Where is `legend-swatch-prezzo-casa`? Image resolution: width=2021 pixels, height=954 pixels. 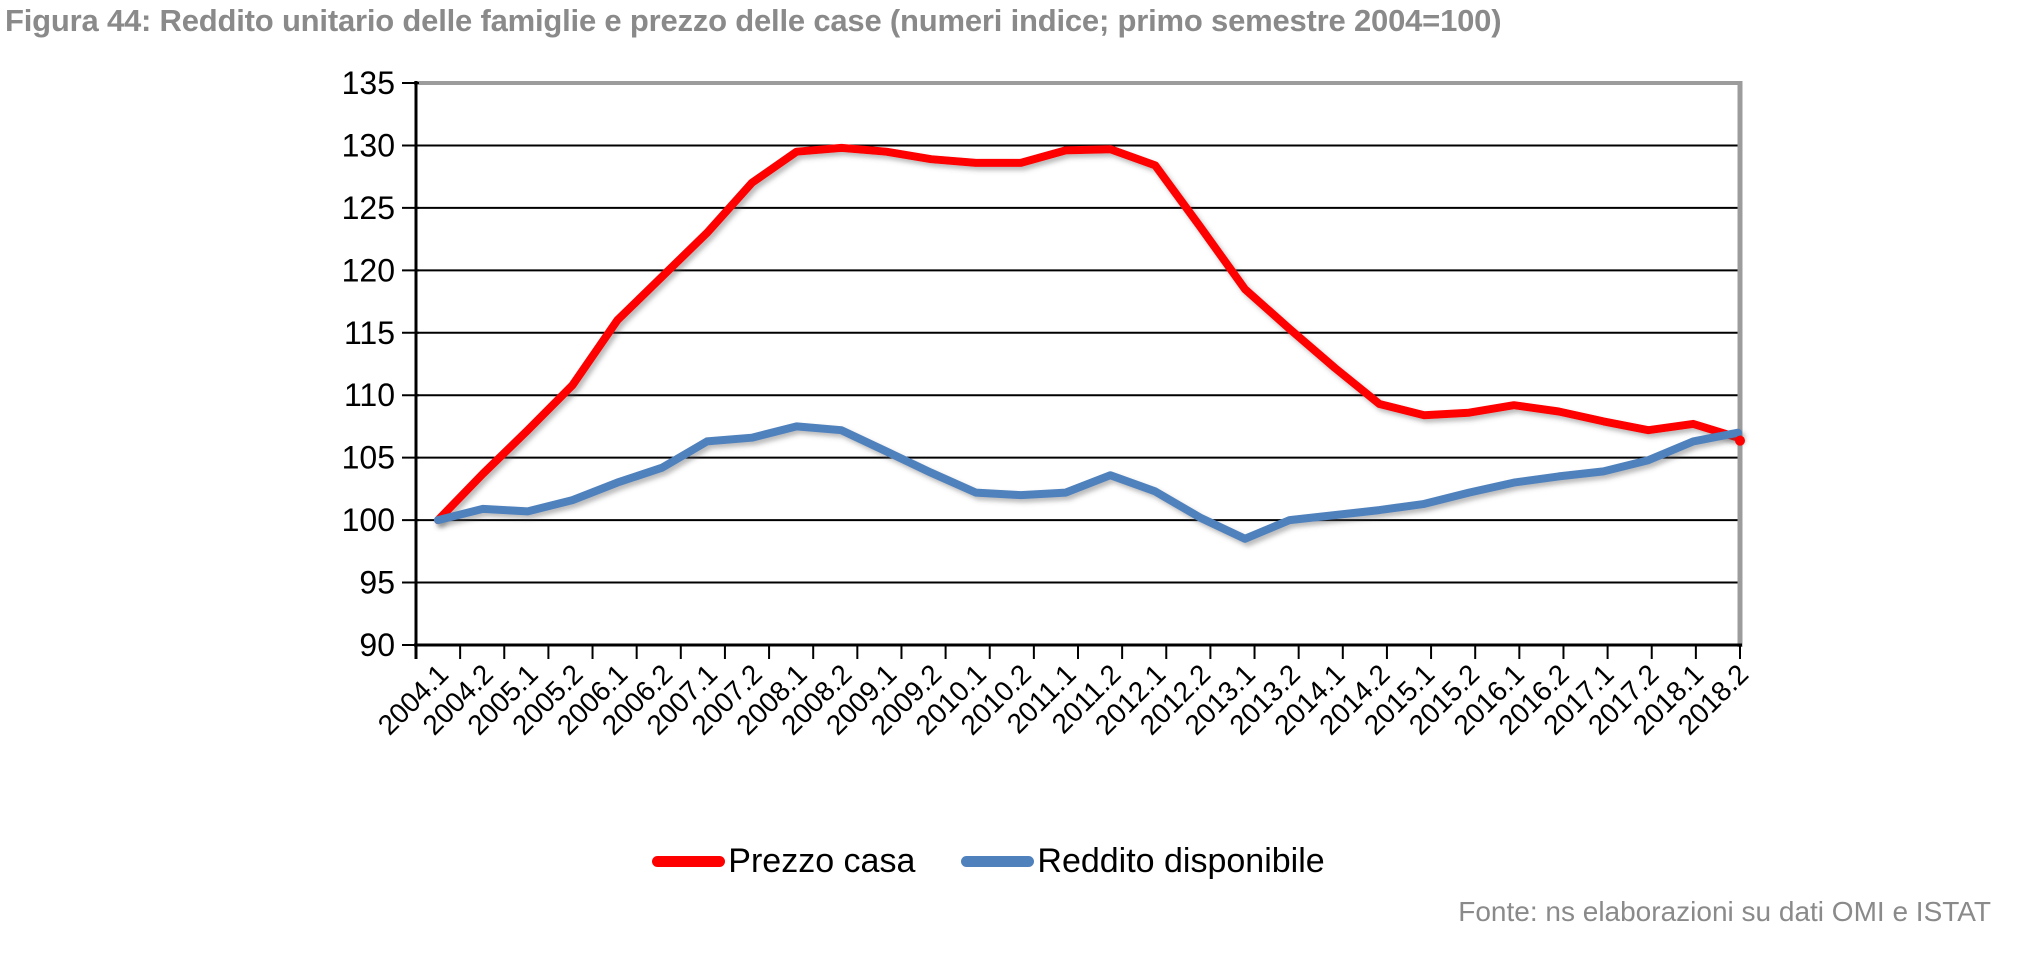 legend-swatch-prezzo-casa is located at coordinates (689, 861).